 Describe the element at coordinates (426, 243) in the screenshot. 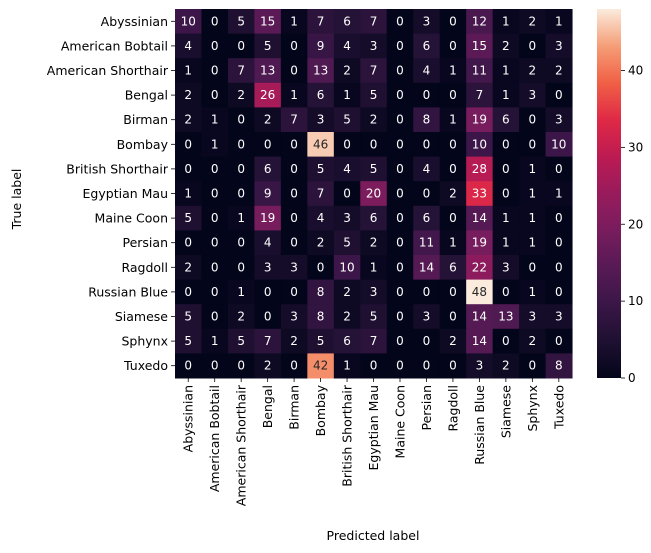

I see `cell-value: 11` at that location.